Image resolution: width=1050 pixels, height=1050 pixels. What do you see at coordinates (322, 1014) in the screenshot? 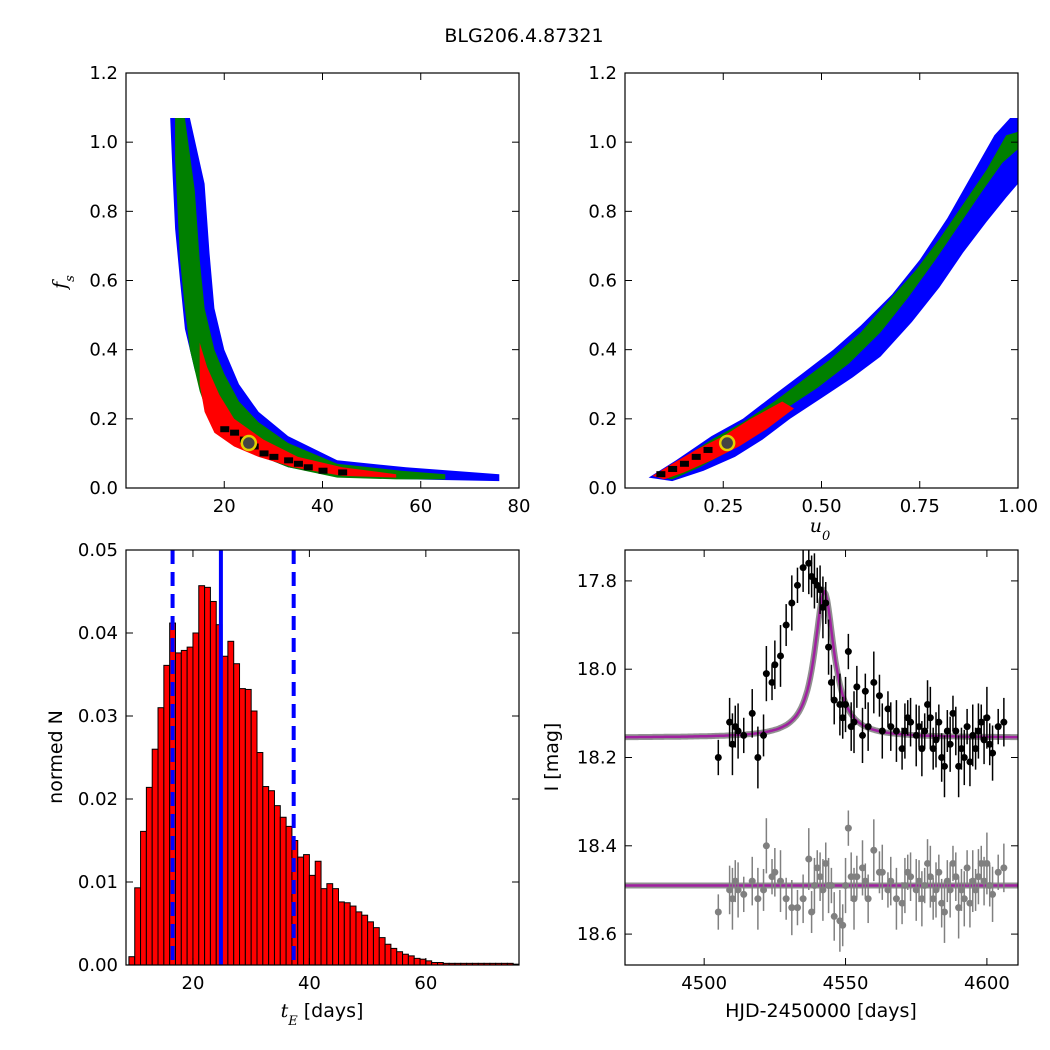
I see `x-axis-label: tE [days]` at bounding box center [322, 1014].